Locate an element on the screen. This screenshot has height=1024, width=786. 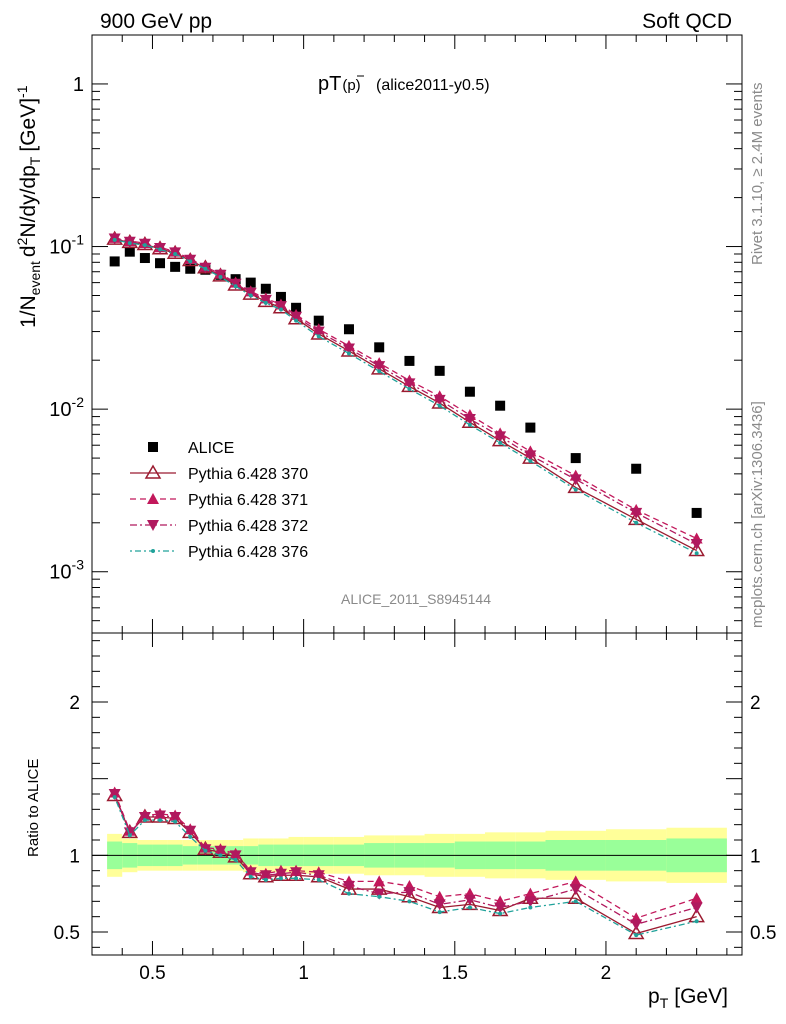
legend-marker-p370 is located at coordinates (153, 471).